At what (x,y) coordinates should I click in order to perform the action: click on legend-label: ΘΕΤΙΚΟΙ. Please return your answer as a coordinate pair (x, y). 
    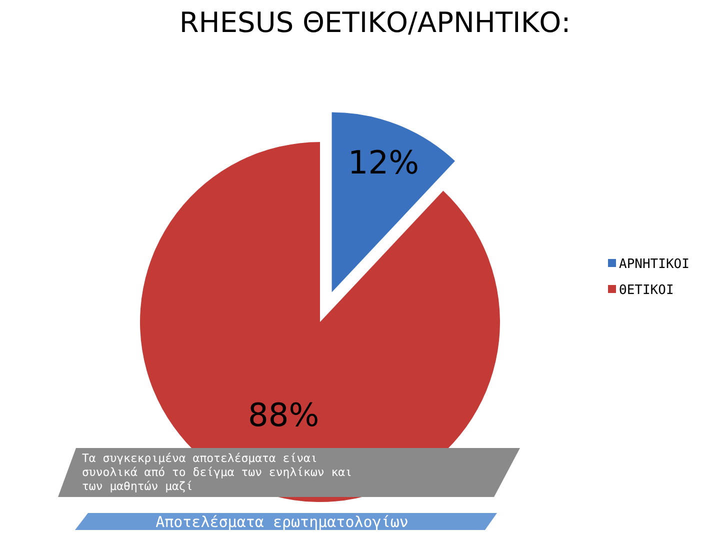
    Looking at the image, I should click on (646, 290).